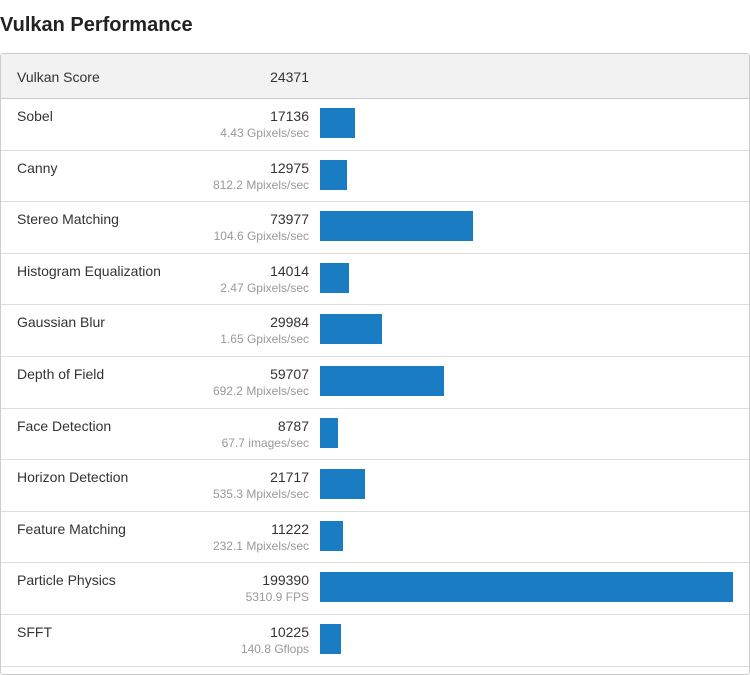 The height and width of the screenshot is (675, 750). Describe the element at coordinates (71, 528) in the screenshot. I see `test-name: Feature Matching` at that location.